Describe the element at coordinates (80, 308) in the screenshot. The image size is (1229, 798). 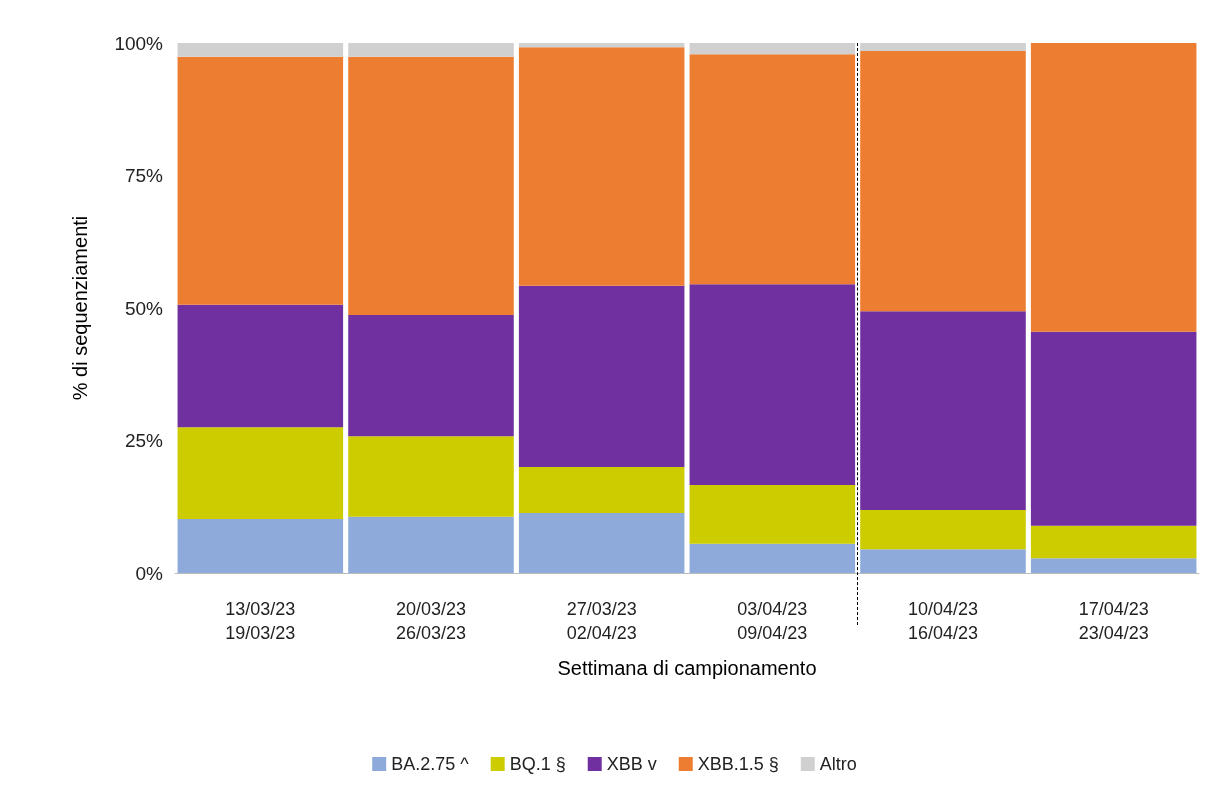
I see `y-axis-title: % di sequenziamenti` at that location.